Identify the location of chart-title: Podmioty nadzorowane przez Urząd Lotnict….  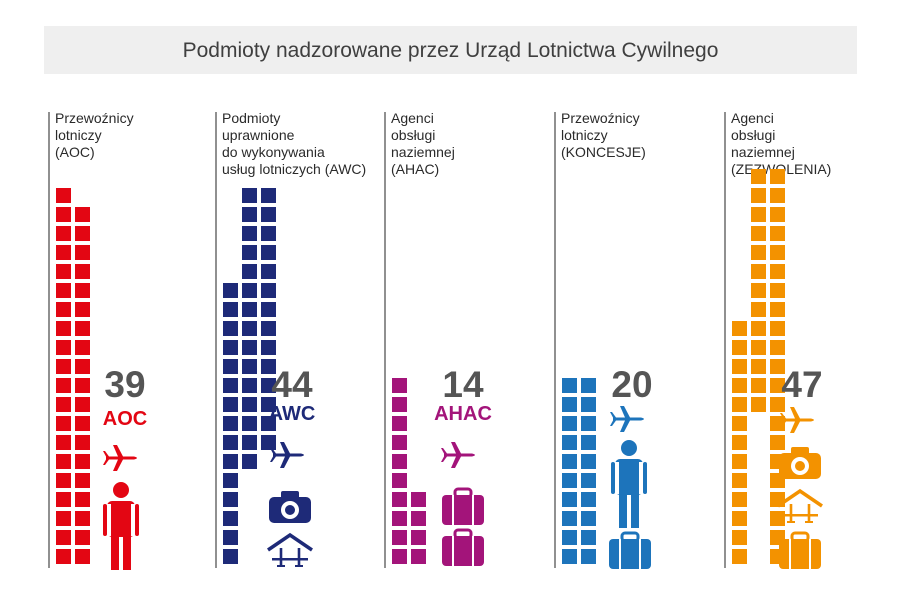
(450, 50).